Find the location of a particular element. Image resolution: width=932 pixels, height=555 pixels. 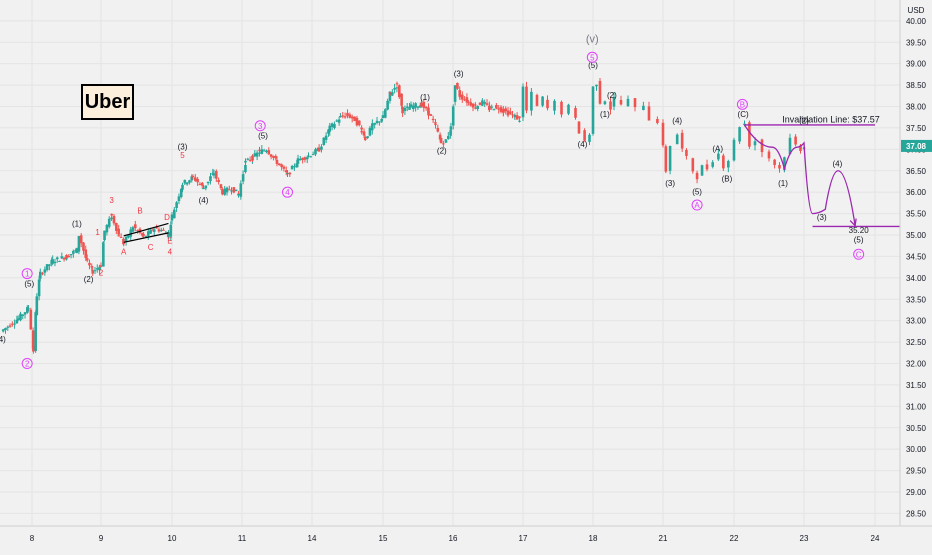

wave-label: 1 is located at coordinates (97, 232).